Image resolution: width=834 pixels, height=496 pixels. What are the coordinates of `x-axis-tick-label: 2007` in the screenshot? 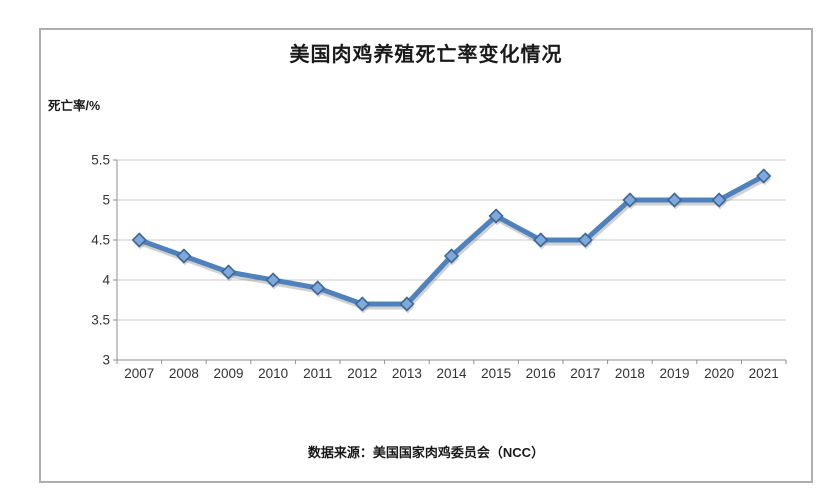 It's located at (139, 373).